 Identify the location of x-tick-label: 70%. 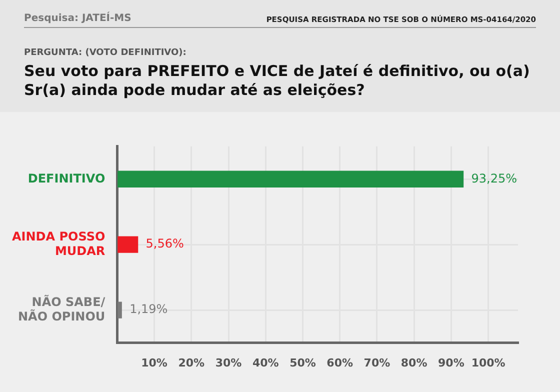
(377, 363).